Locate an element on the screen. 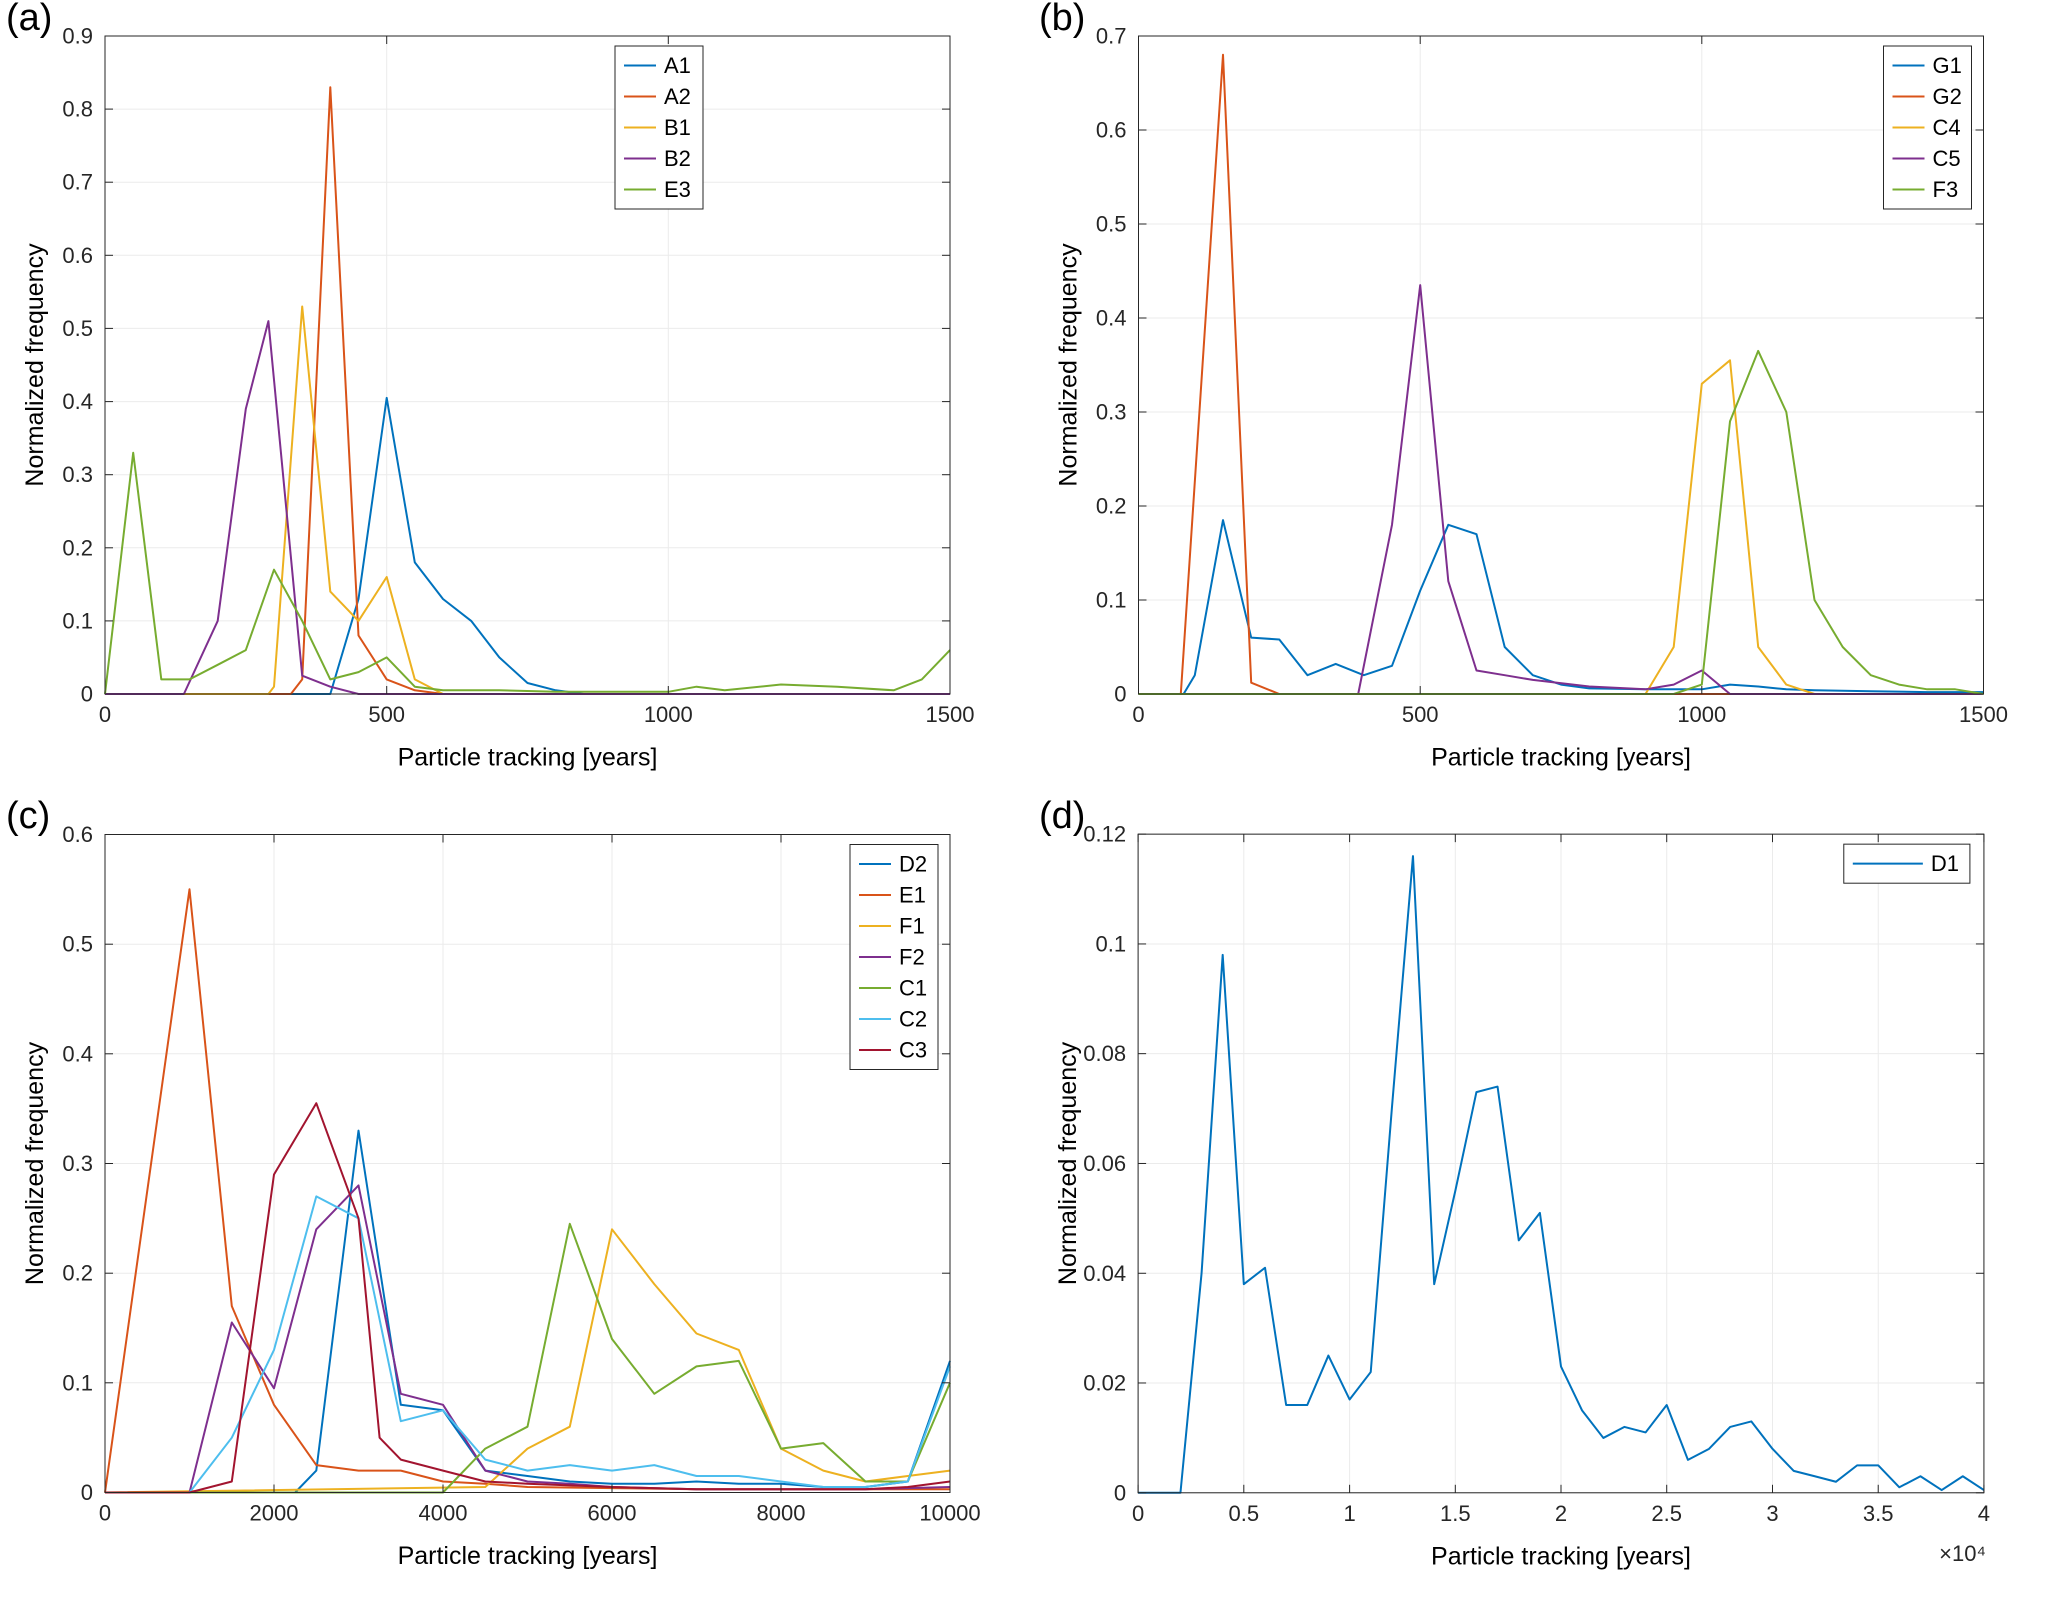 The image size is (2067, 1597). series-line-C2 is located at coordinates (528, 1344).